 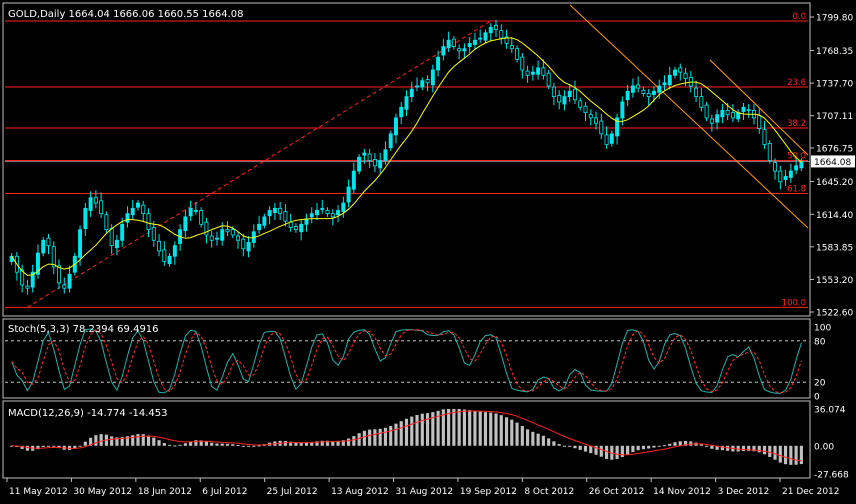 What do you see at coordinates (224, 492) in the screenshot?
I see `time-tick-label: 6 Jul 2012` at bounding box center [224, 492].